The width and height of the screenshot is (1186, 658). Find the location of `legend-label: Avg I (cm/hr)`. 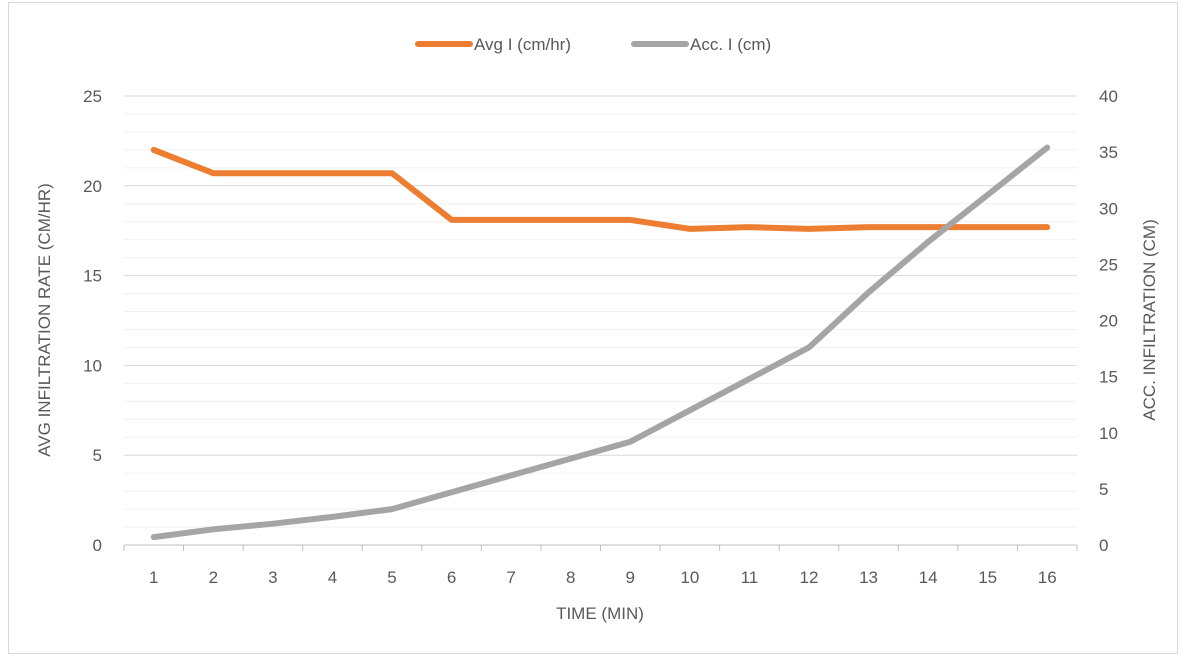

legend-label: Avg I (cm/hr) is located at coordinates (522, 44).